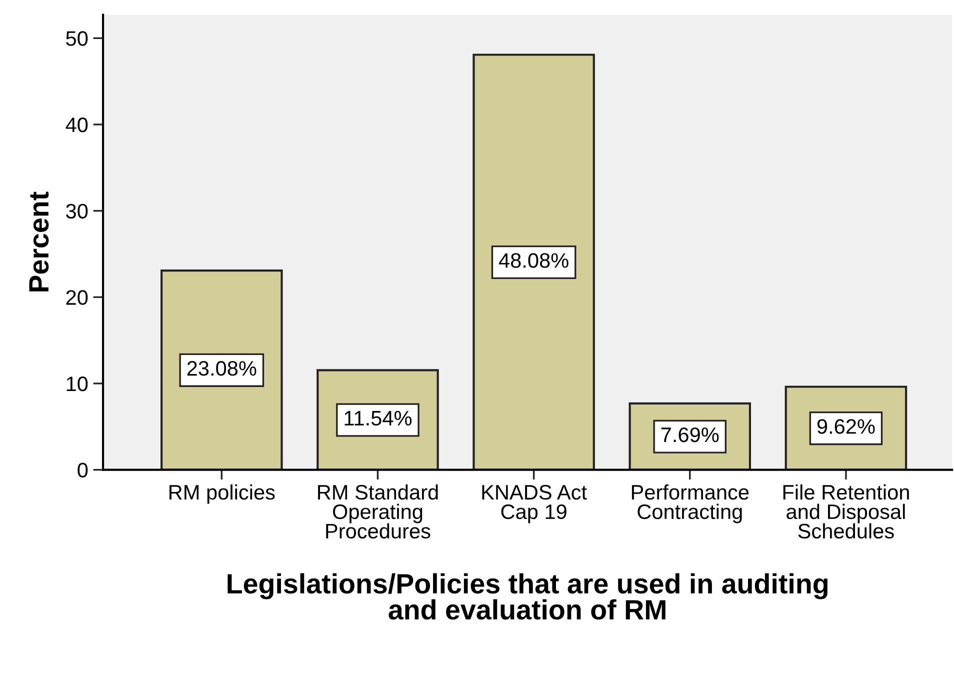  Describe the element at coordinates (534, 504) in the screenshot. I see `x-tick-label: KNADS Act Cap 19` at that location.